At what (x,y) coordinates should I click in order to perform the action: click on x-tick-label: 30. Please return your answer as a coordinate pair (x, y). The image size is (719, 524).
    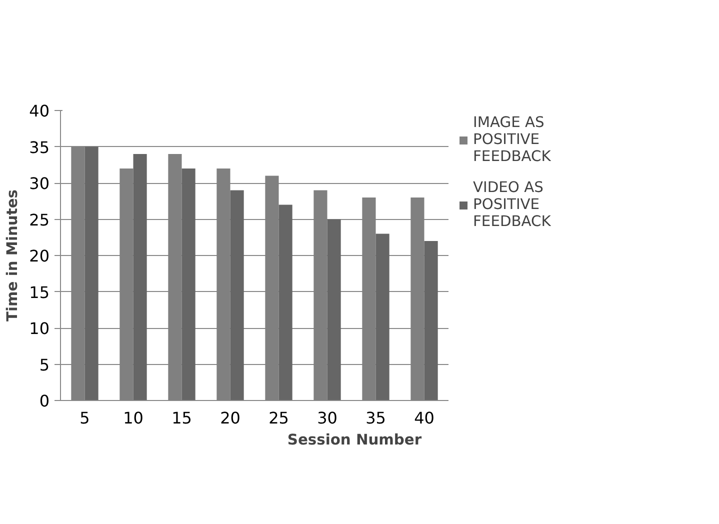
    Looking at the image, I should click on (327, 418).